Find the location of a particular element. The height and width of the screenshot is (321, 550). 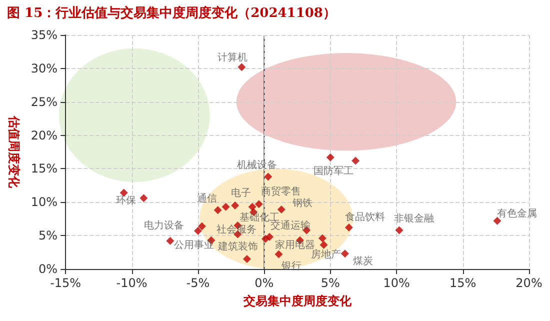

data-label: 通信 is located at coordinates (206, 198).